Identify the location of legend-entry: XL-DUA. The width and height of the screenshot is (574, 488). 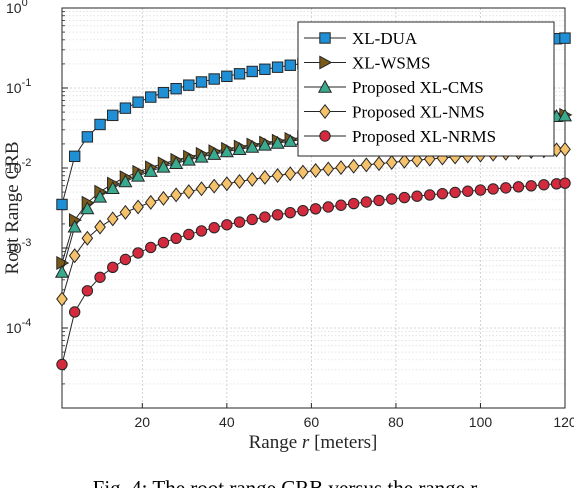
(361, 38).